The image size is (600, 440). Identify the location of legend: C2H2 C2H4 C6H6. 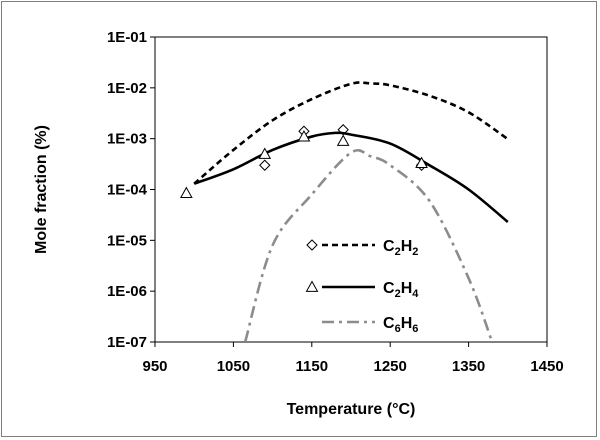
(362, 286).